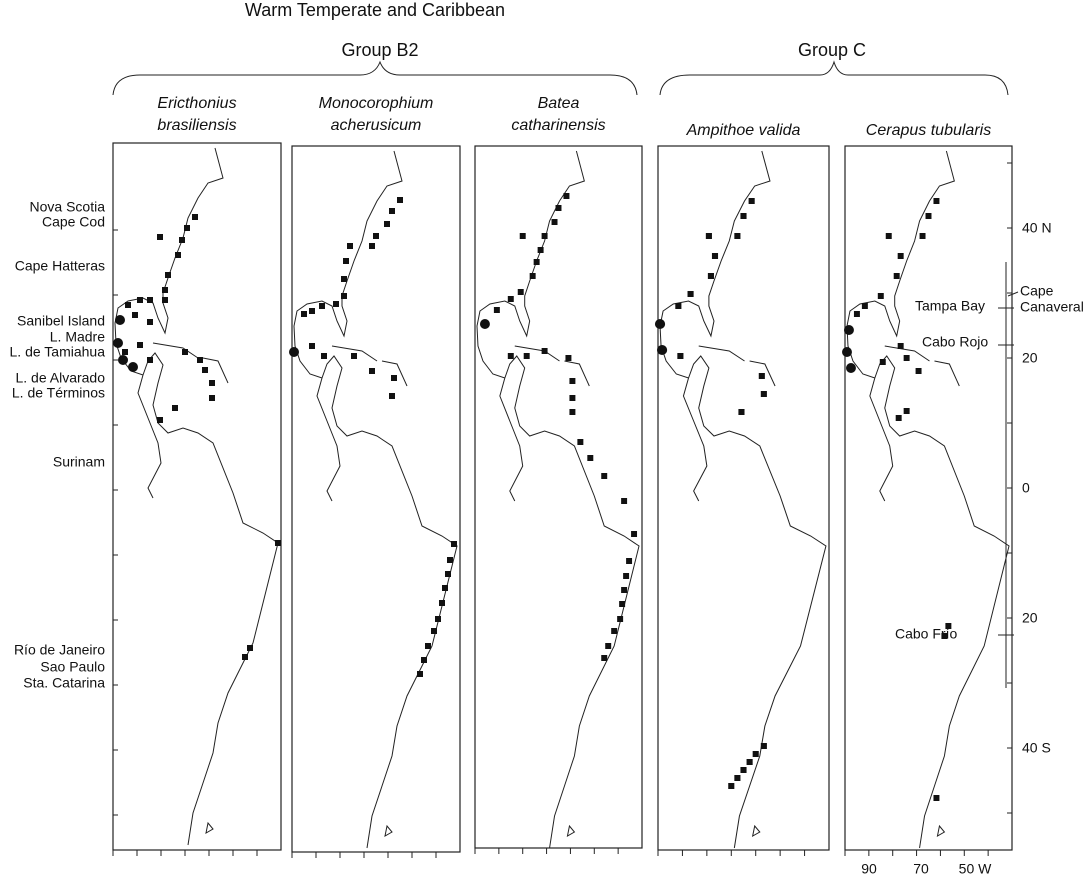 This screenshot has height=877, width=1091. Describe the element at coordinates (60, 266) in the screenshot. I see `place-label: Cape Hatteras` at that location.